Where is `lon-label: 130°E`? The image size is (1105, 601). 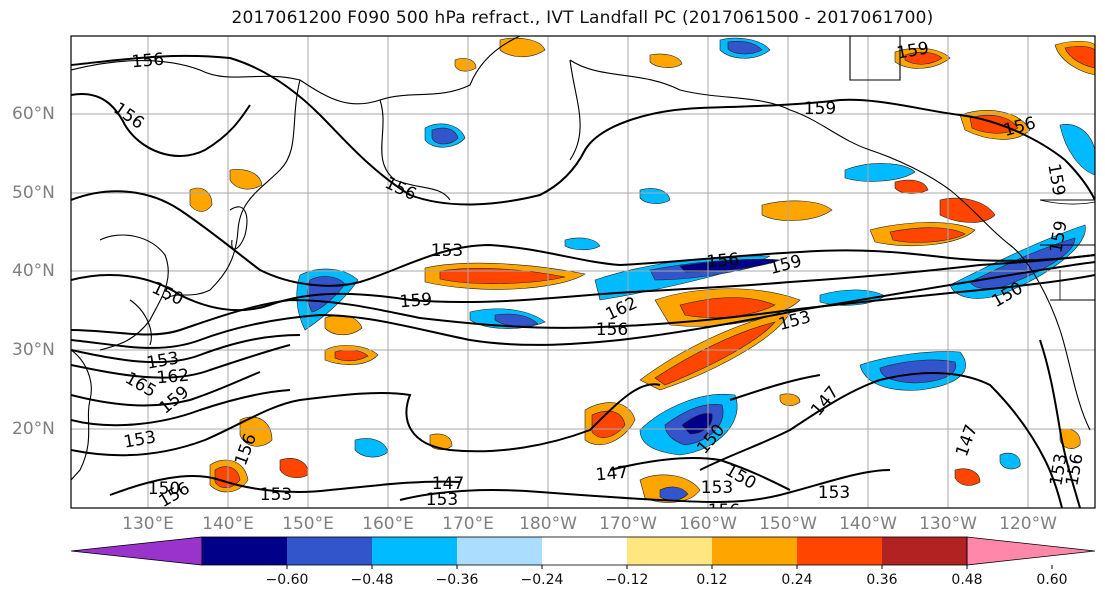
lon-label: 130°E is located at coordinates (148, 524).